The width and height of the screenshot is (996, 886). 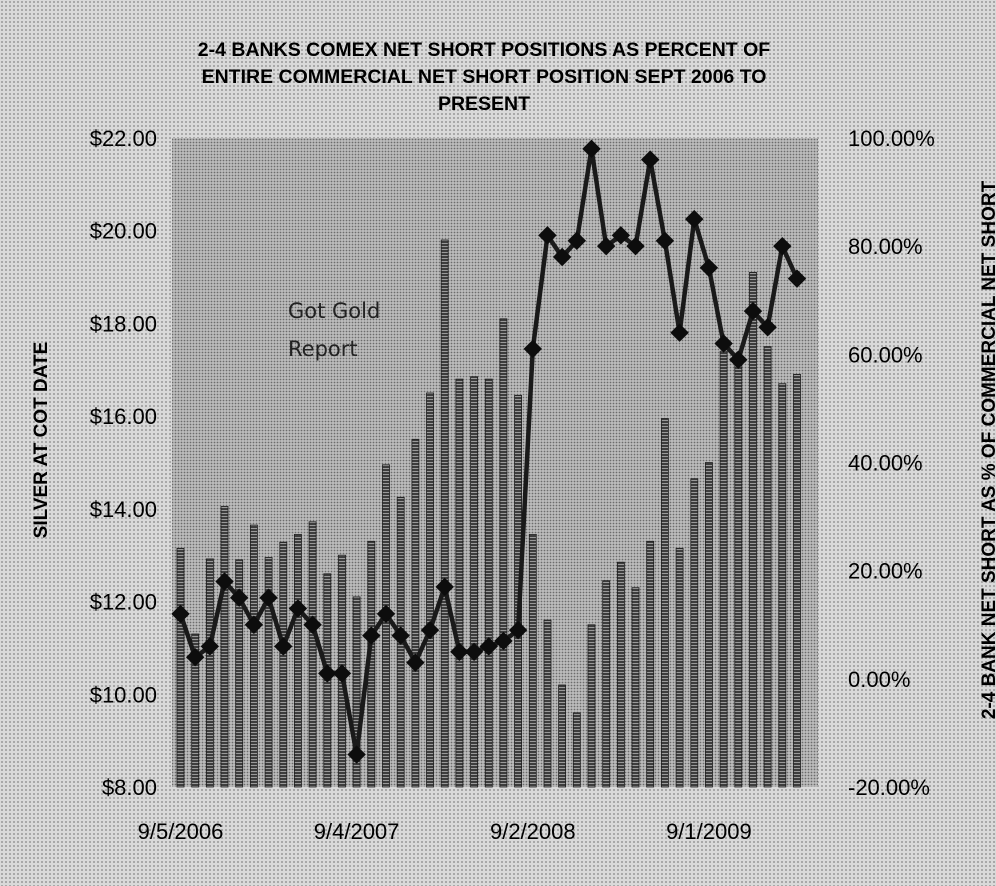 I want to click on left-tick-label: $10.00, so click(x=123, y=694).